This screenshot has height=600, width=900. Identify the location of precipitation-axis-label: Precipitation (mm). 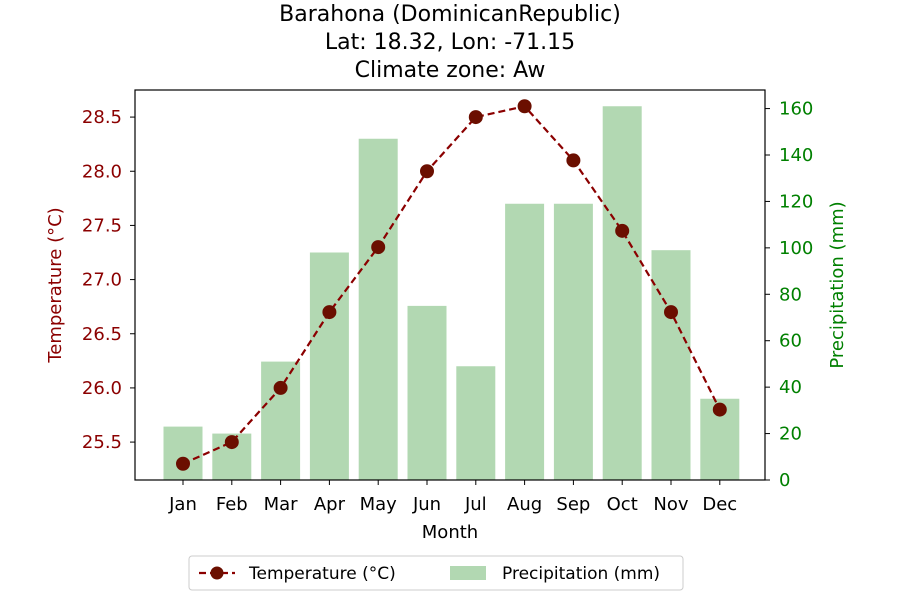
(837, 284).